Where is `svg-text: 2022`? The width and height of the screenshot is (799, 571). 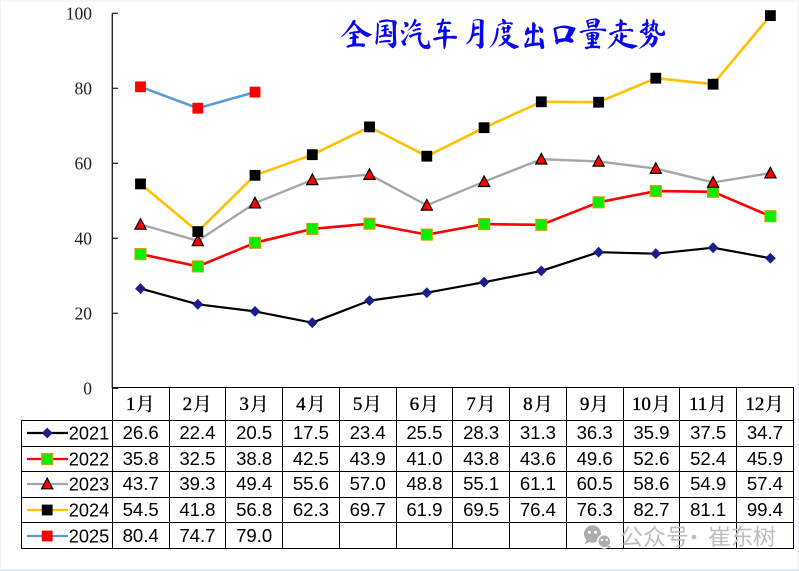 svg-text: 2022 is located at coordinates (89, 459).